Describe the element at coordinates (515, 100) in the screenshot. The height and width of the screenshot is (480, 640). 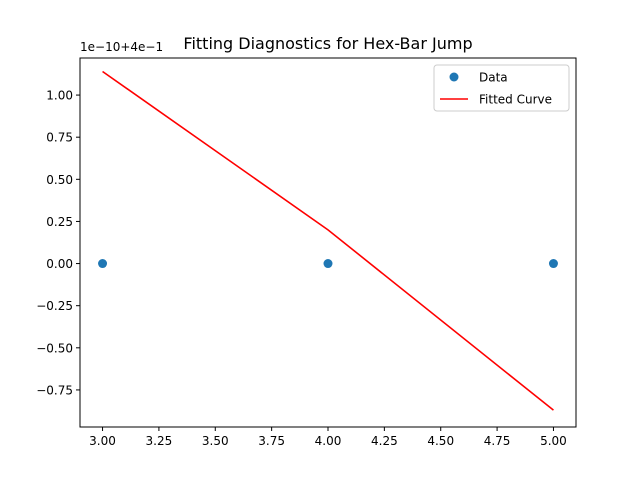
I see `legend-label: Fitted Curve` at that location.